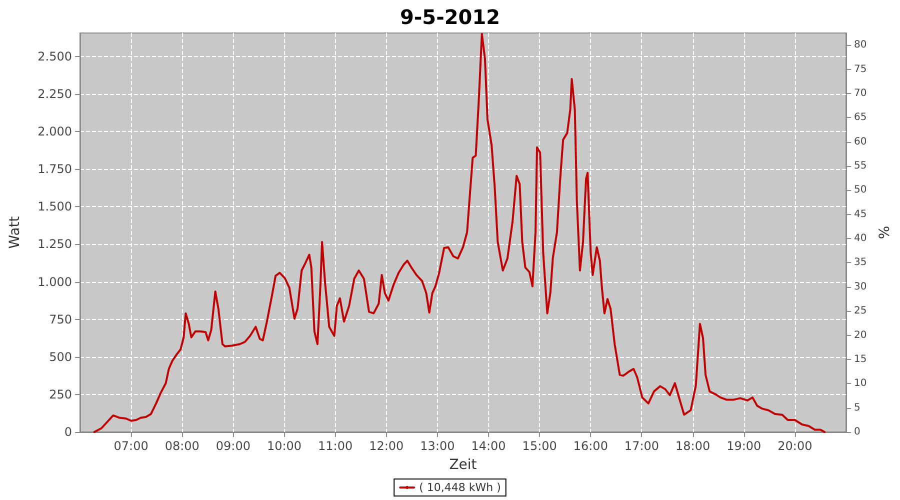  What do you see at coordinates (488, 446) in the screenshot?
I see `x-tick-label: 14:00` at bounding box center [488, 446].